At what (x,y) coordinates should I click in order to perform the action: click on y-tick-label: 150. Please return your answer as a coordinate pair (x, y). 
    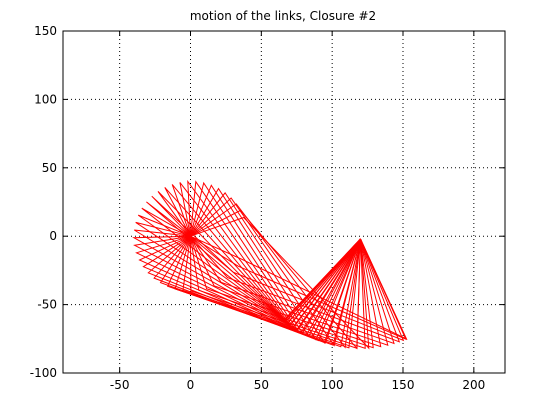
    Looking at the image, I should click on (45, 31).